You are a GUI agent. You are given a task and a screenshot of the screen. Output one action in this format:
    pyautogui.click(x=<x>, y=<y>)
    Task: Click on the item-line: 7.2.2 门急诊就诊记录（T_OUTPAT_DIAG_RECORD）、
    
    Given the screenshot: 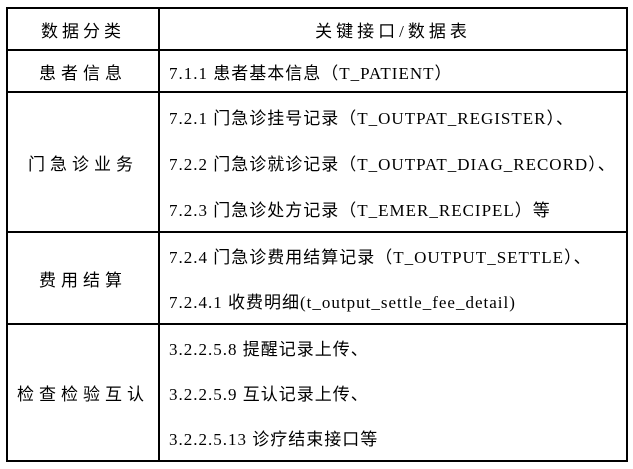 What is the action you would take?
    pyautogui.click(x=392, y=164)
    